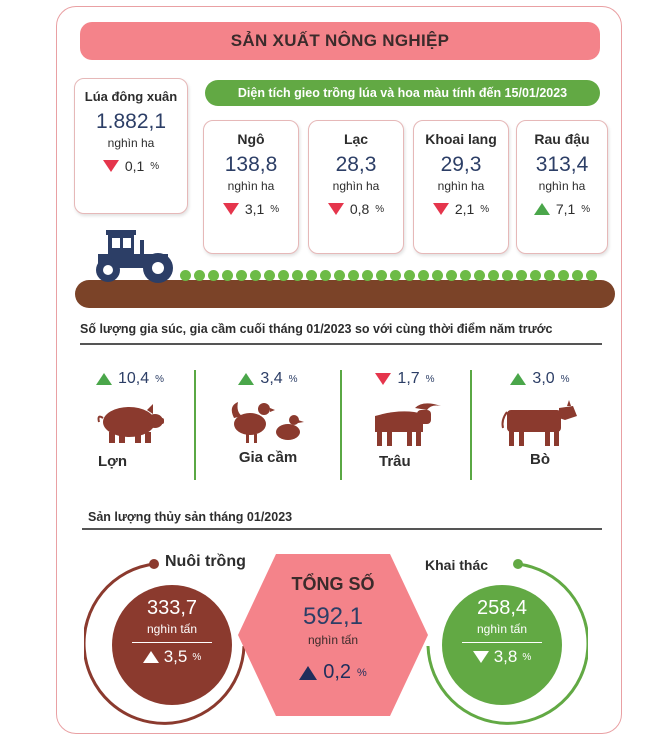 The image size is (650, 756). I want to click on livestock-label: Trâu, so click(395, 461).